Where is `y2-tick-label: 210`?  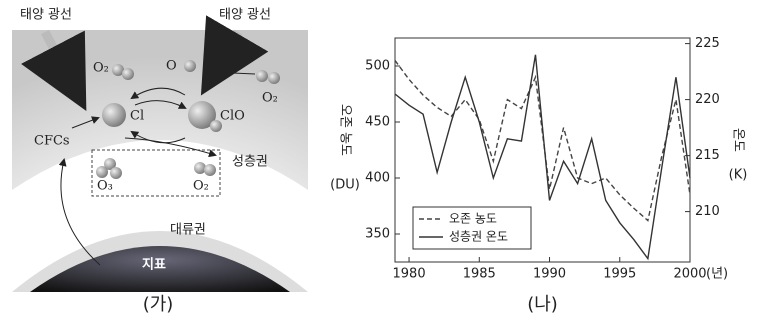
y2-tick-label: 210 is located at coordinates (707, 211).